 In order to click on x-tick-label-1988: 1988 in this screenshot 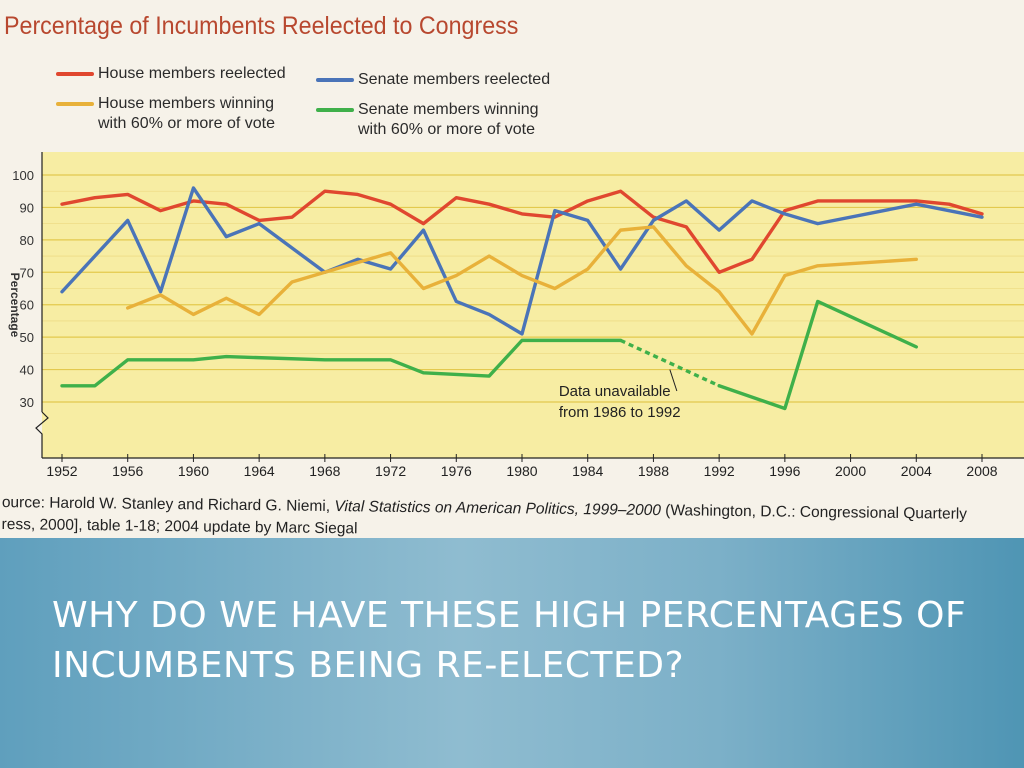, I will do `click(653, 471)`.